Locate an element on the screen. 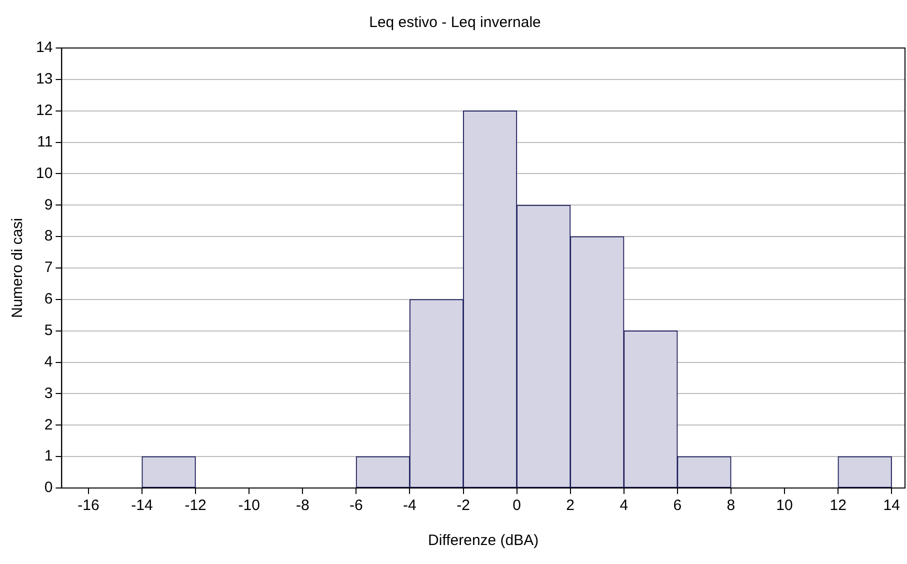 The image size is (907, 564). x-tick-label: -16 is located at coordinates (89, 505).